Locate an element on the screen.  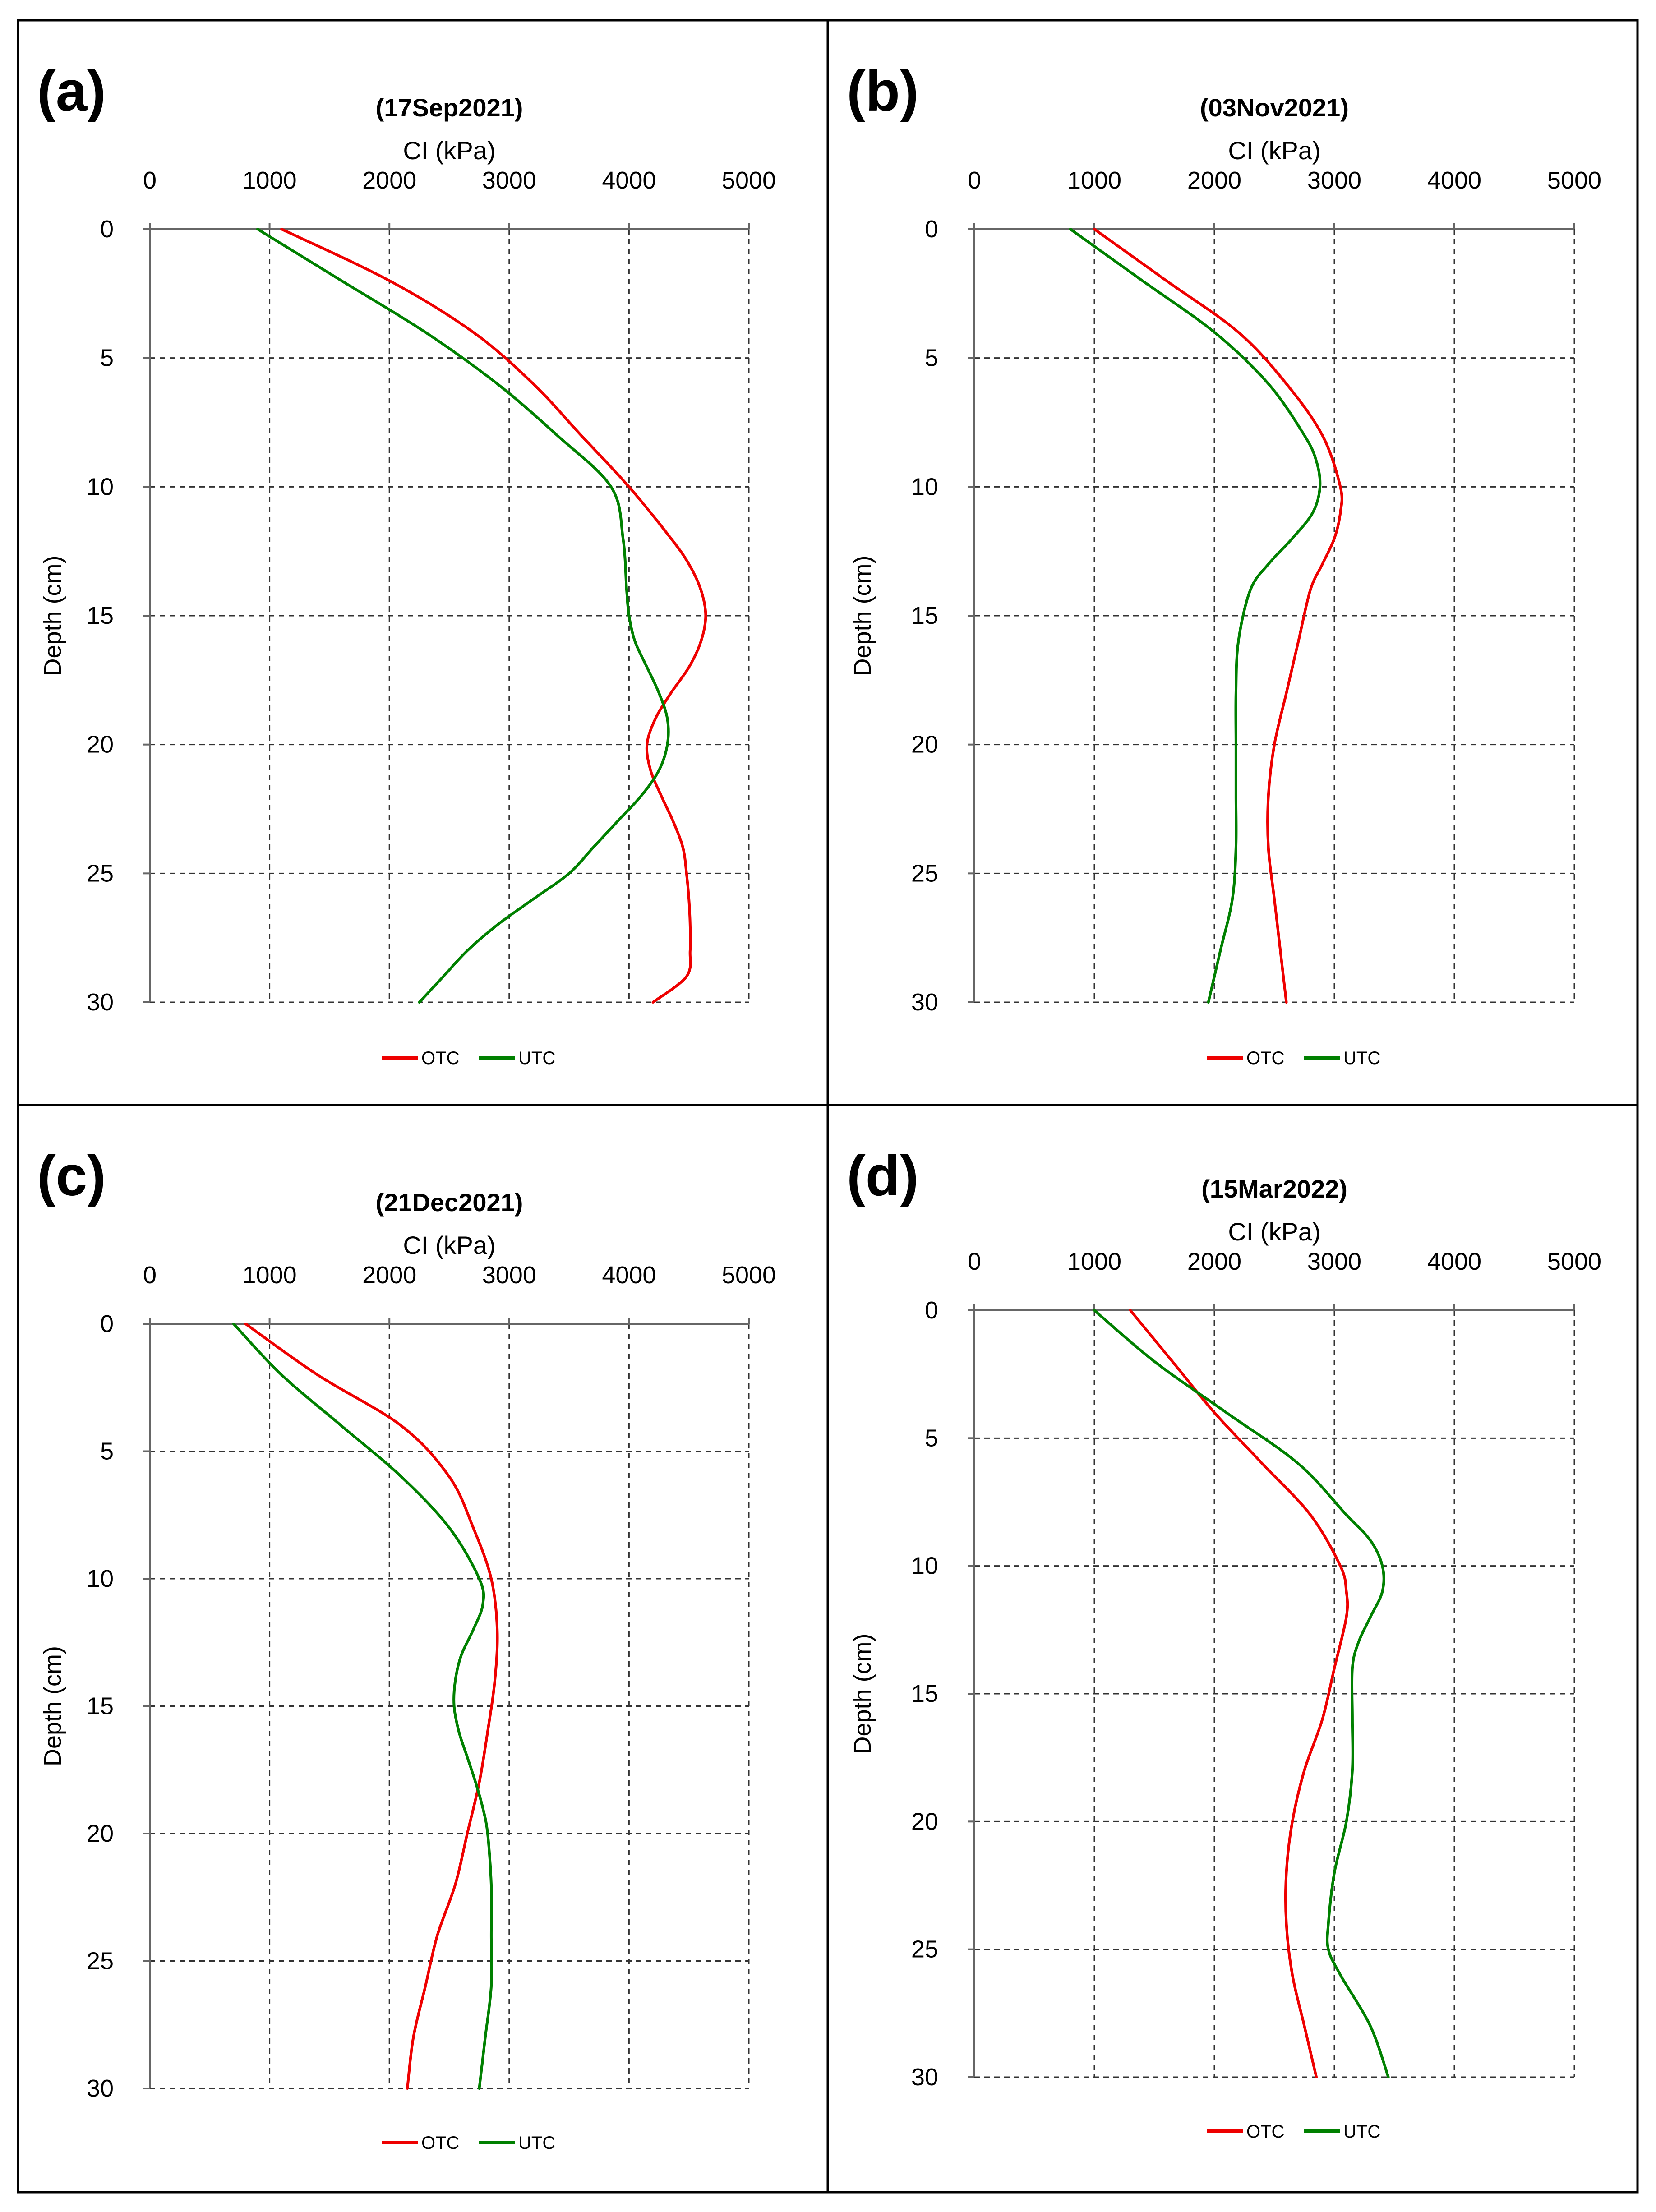
panel-label: (d) is located at coordinates (883, 1176).